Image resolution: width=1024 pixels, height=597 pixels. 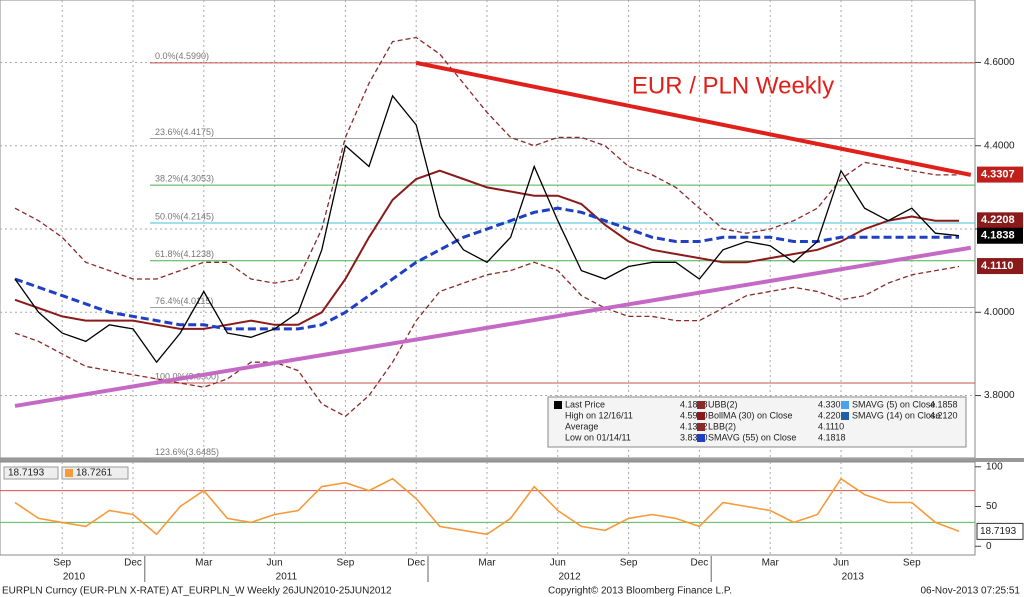 What do you see at coordinates (693, 118) in the screenshot?
I see `trendline` at bounding box center [693, 118].